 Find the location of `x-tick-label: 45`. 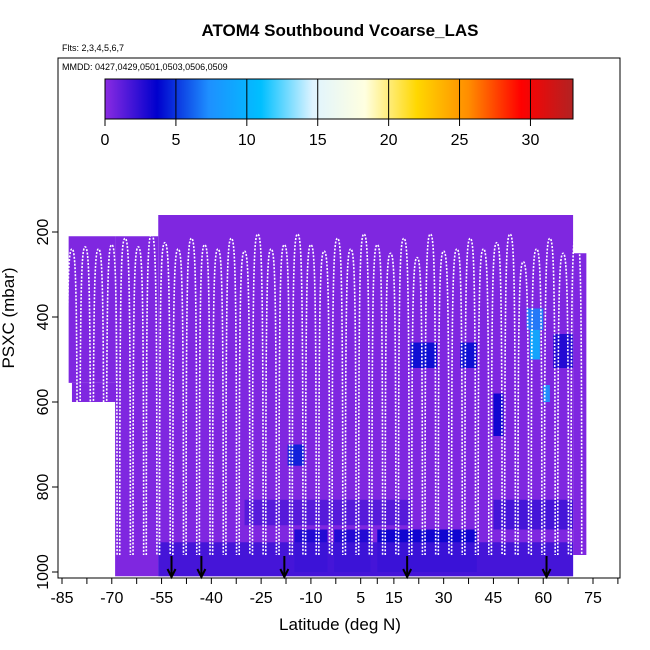

x-tick-label: 45 is located at coordinates (494, 598).